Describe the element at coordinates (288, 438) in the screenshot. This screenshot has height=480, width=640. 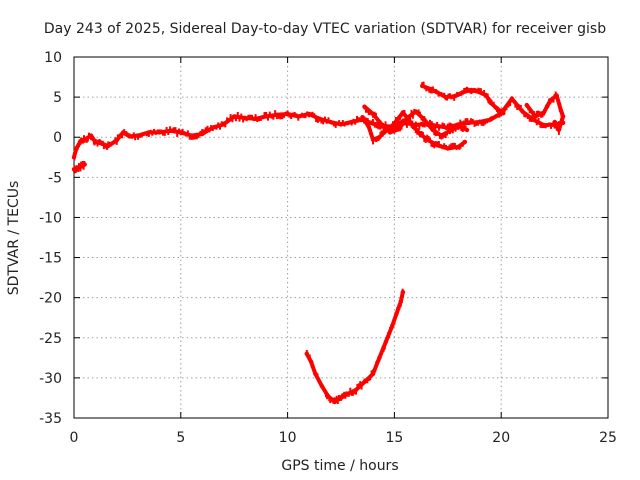
I see `x-tick-label: 10` at that location.